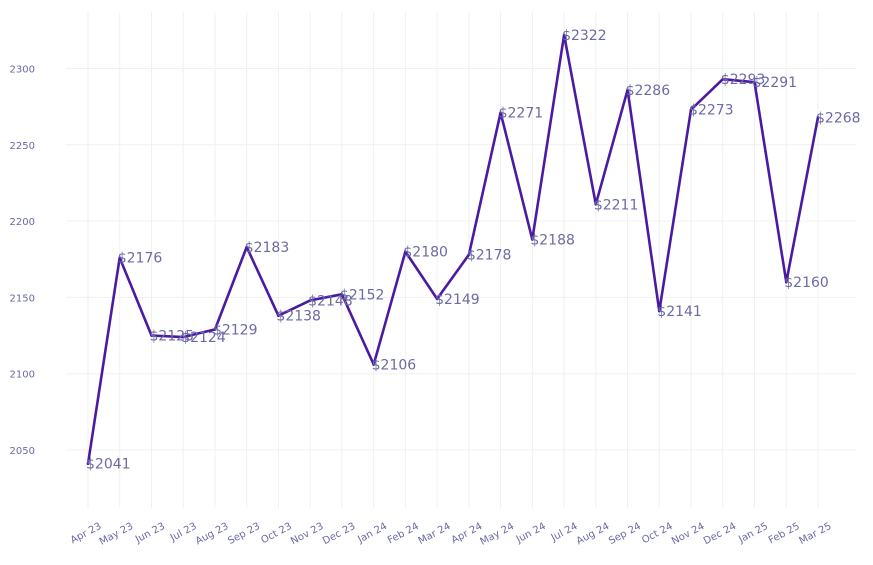 Image resolution: width=873 pixels, height=565 pixels. What do you see at coordinates (616, 205) in the screenshot?
I see `data-label: $2211` at bounding box center [616, 205].